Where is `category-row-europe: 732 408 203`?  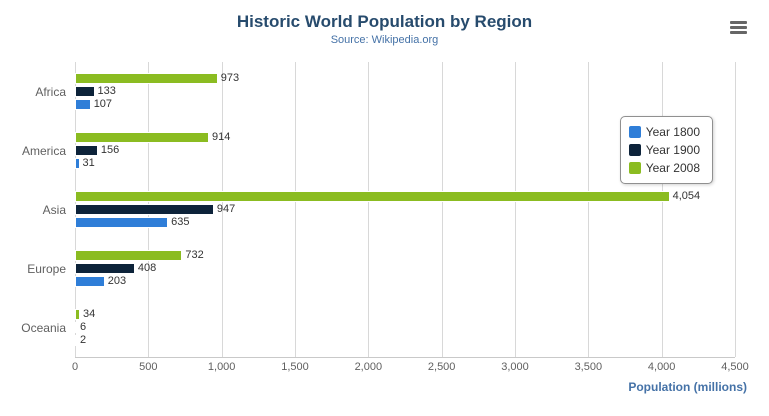 category-row-europe: 732 408 203 is located at coordinates (405, 268).